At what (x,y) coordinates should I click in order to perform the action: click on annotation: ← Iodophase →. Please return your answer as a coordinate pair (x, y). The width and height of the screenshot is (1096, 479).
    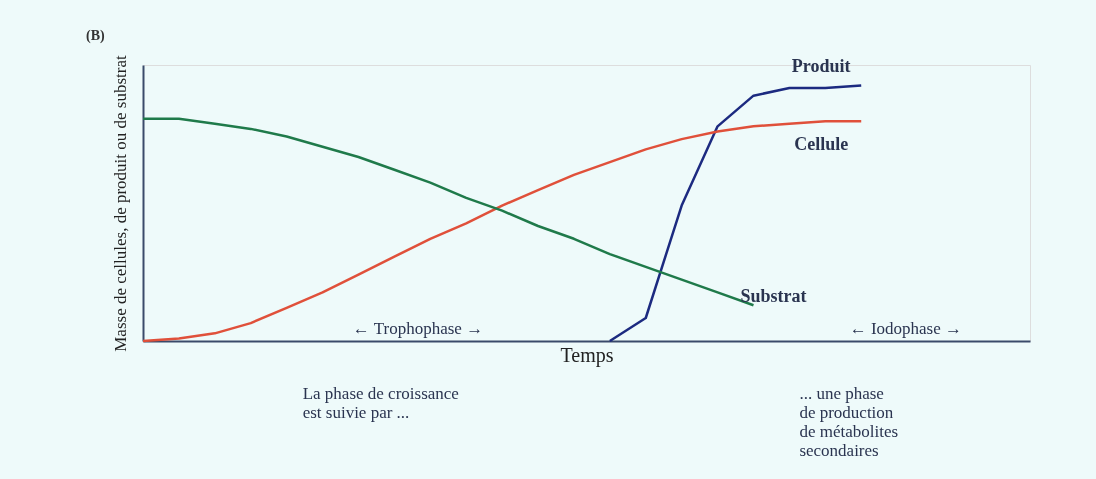
    Looking at the image, I should click on (906, 328).